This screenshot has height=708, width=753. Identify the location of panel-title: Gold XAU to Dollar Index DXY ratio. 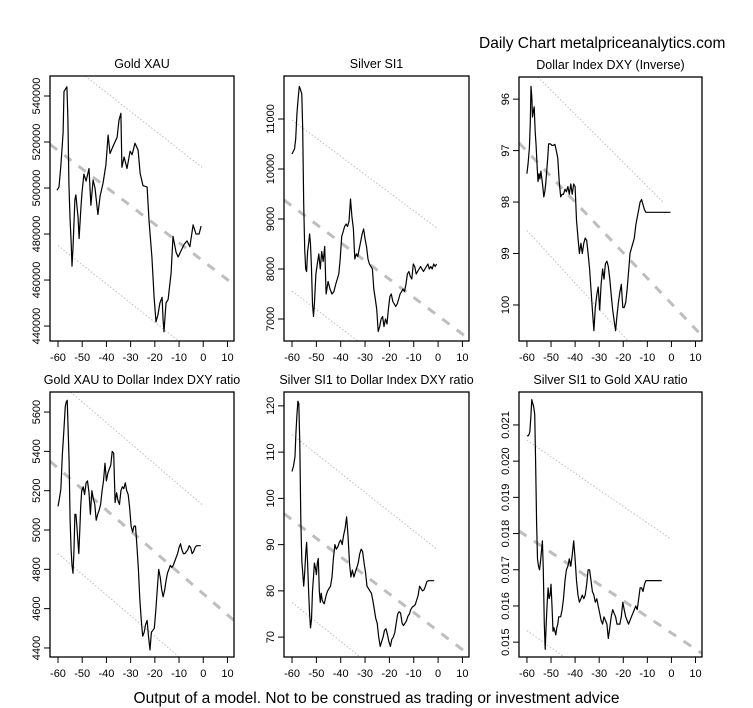
(142, 380).